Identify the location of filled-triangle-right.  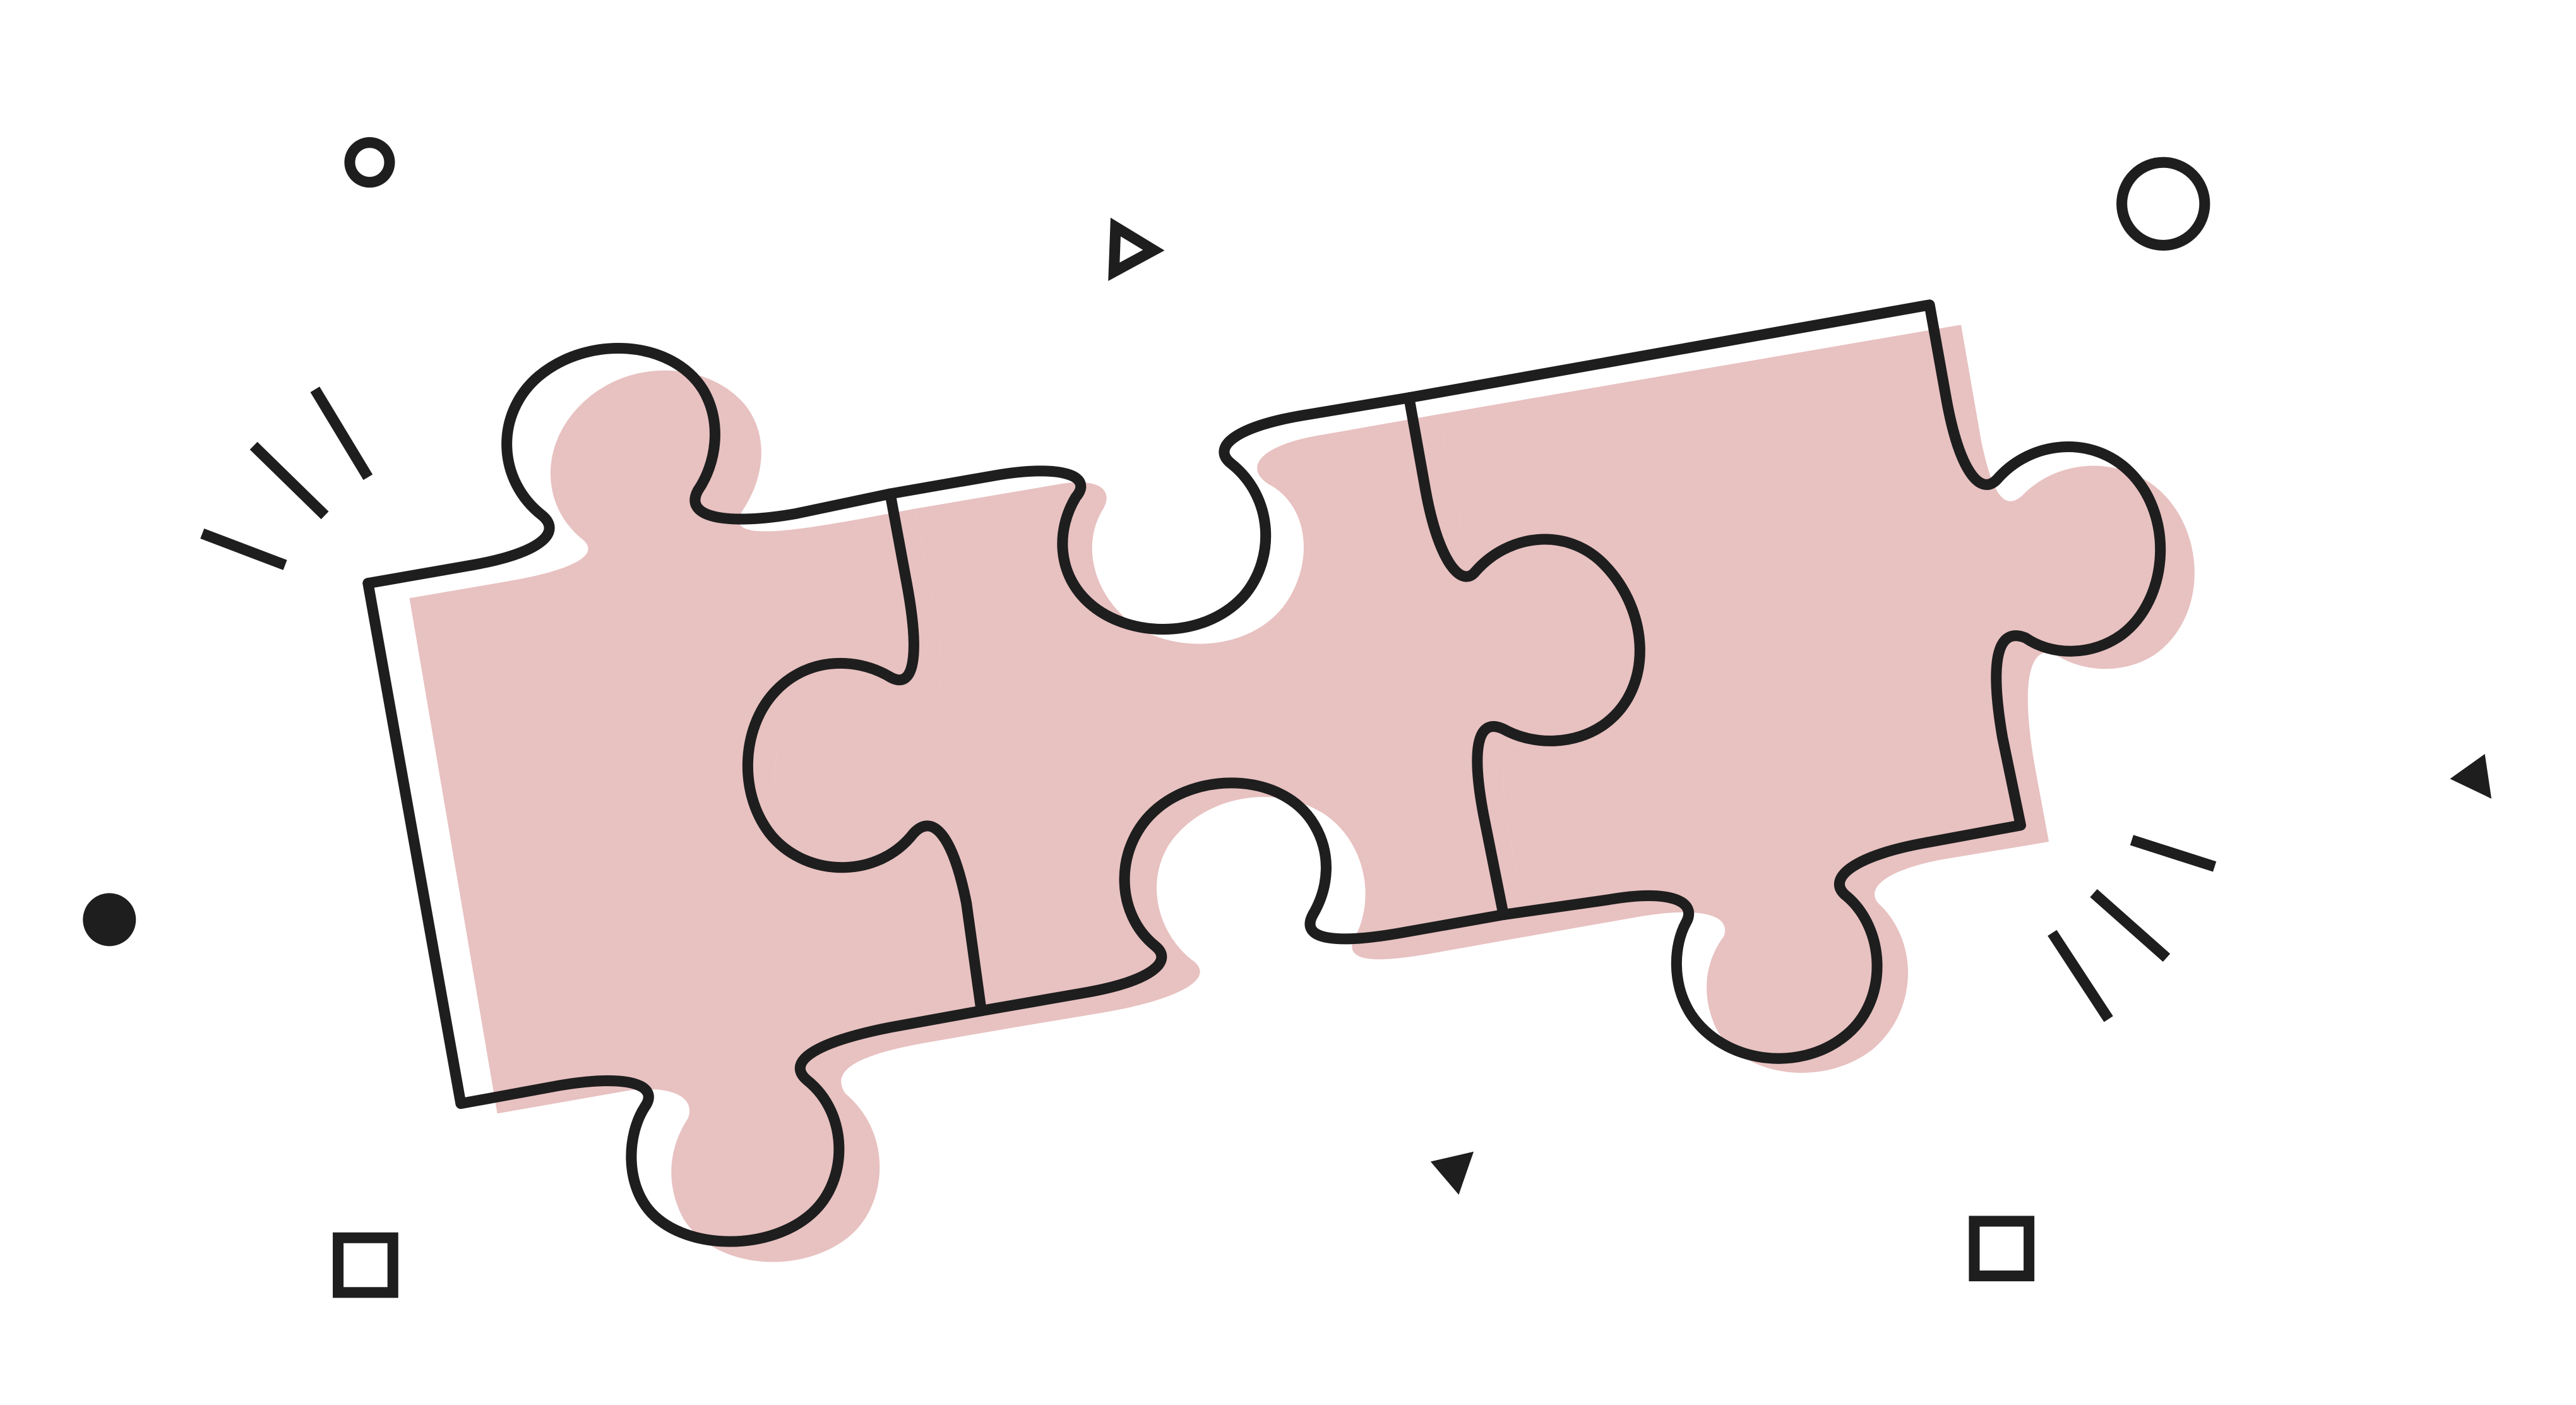
(2471, 776).